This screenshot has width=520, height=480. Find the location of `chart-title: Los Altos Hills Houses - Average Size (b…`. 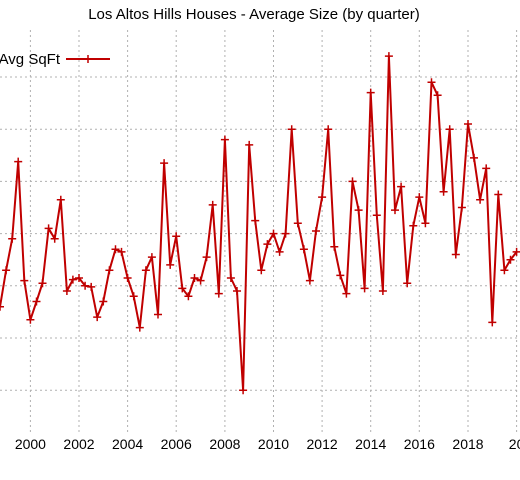

chart-title: Los Altos Hills Houses - Average Size (b… is located at coordinates (254, 14).